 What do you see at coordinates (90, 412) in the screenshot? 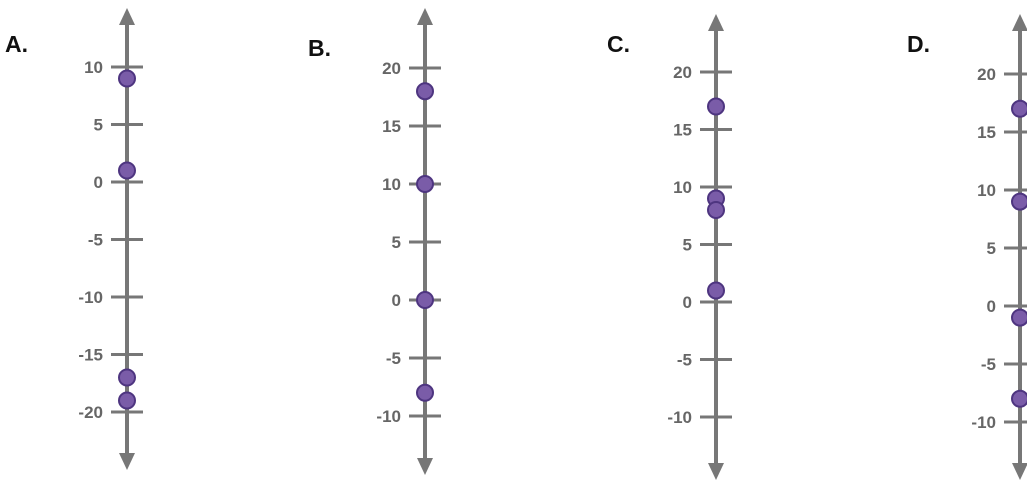
I see `tick-label: -20` at bounding box center [90, 412].